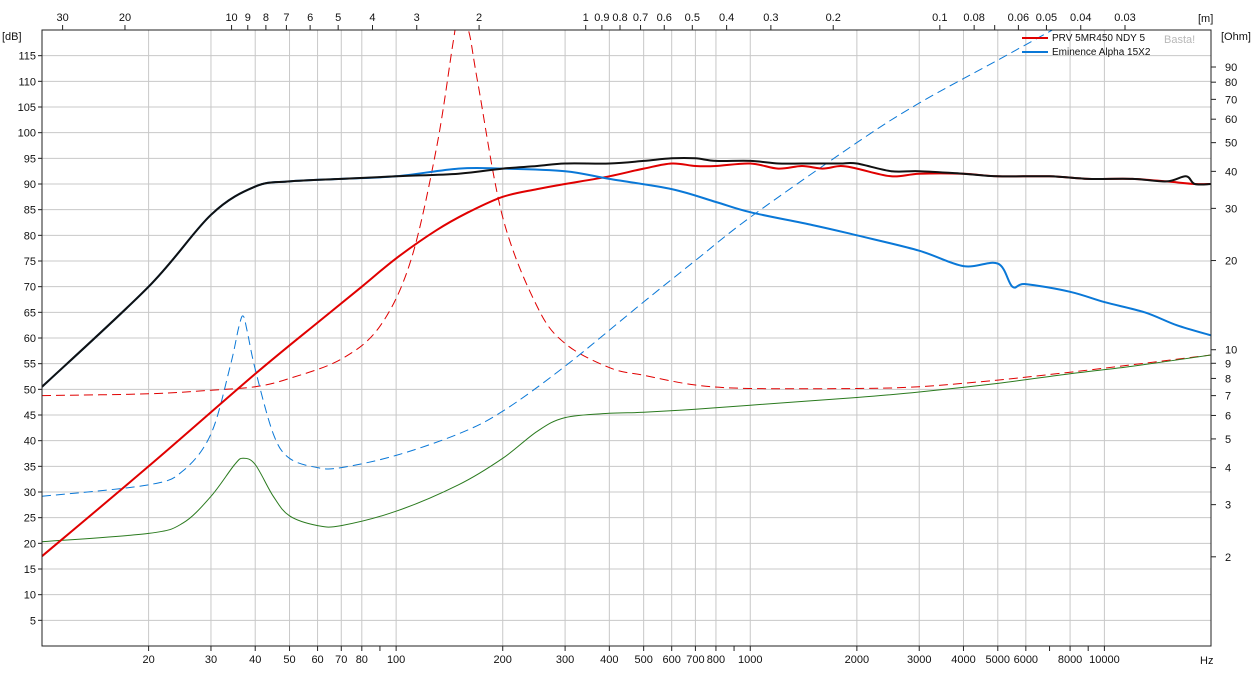  I want to click on top-tick-label: 0.08, so click(973, 18).